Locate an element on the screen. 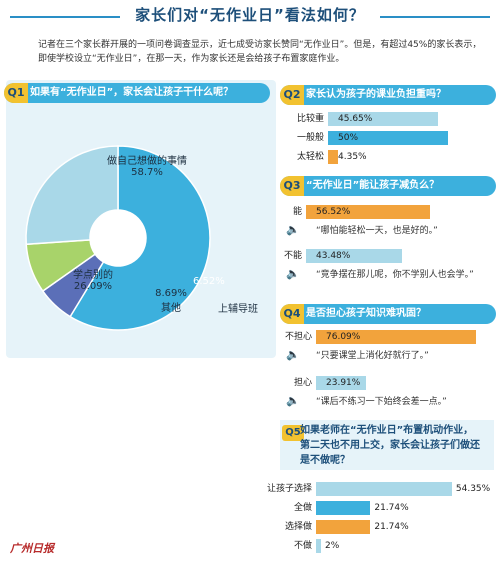  pie-value-text-0: 58.7% is located at coordinates (147, 172).